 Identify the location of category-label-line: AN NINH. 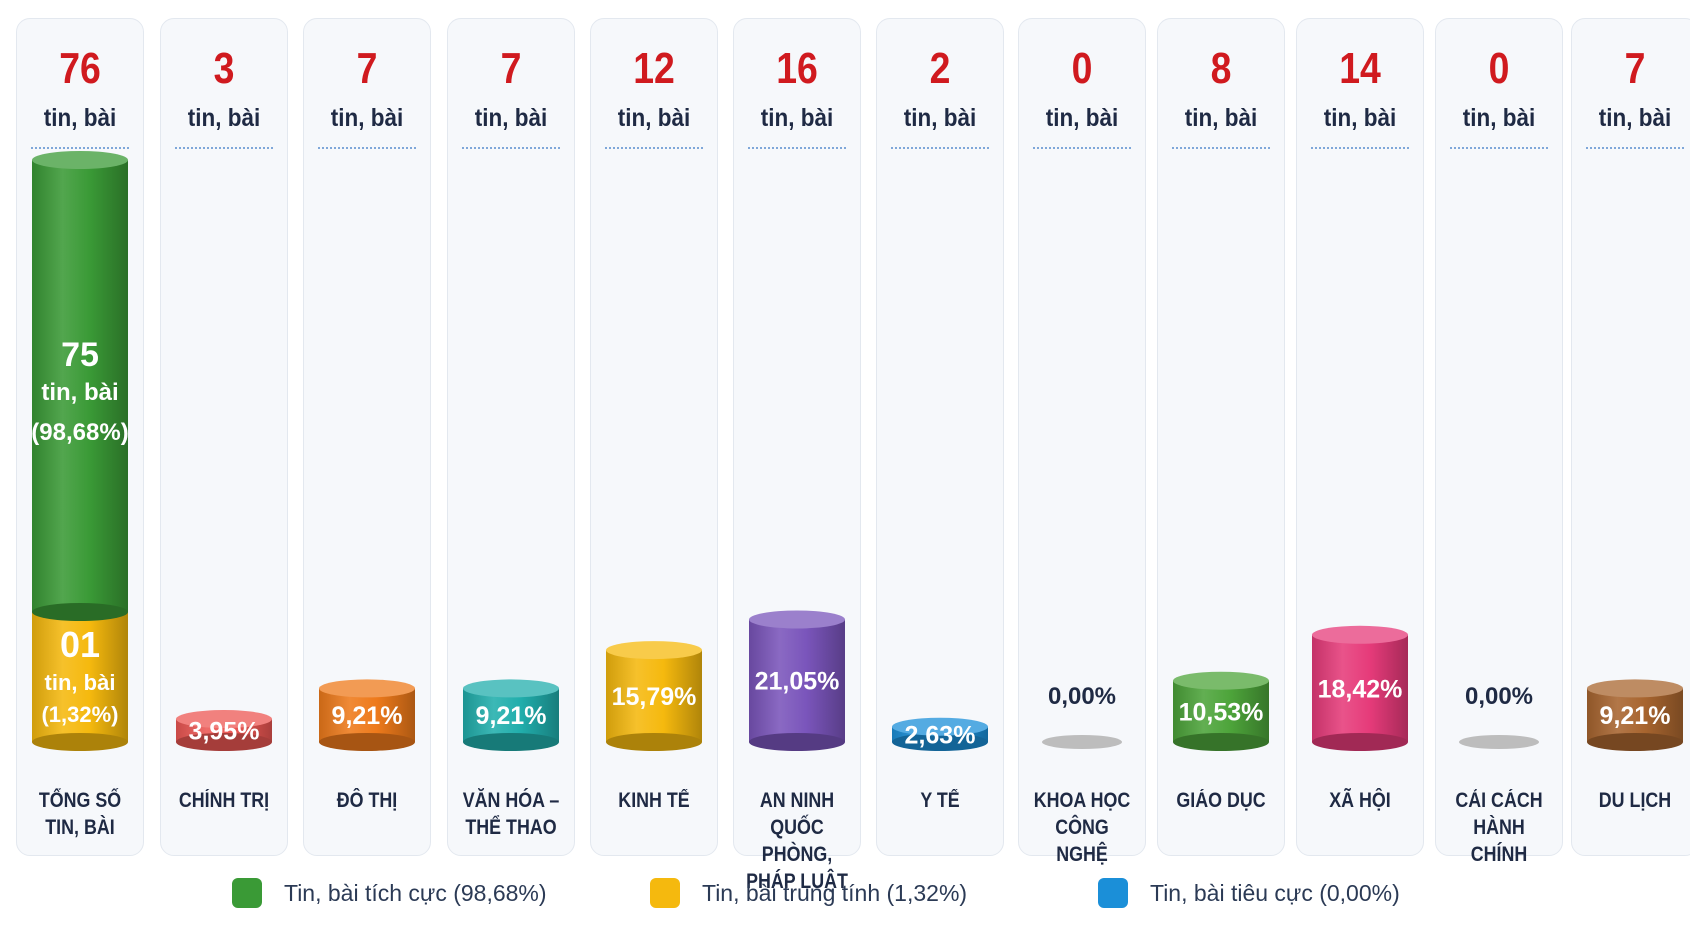
(797, 800).